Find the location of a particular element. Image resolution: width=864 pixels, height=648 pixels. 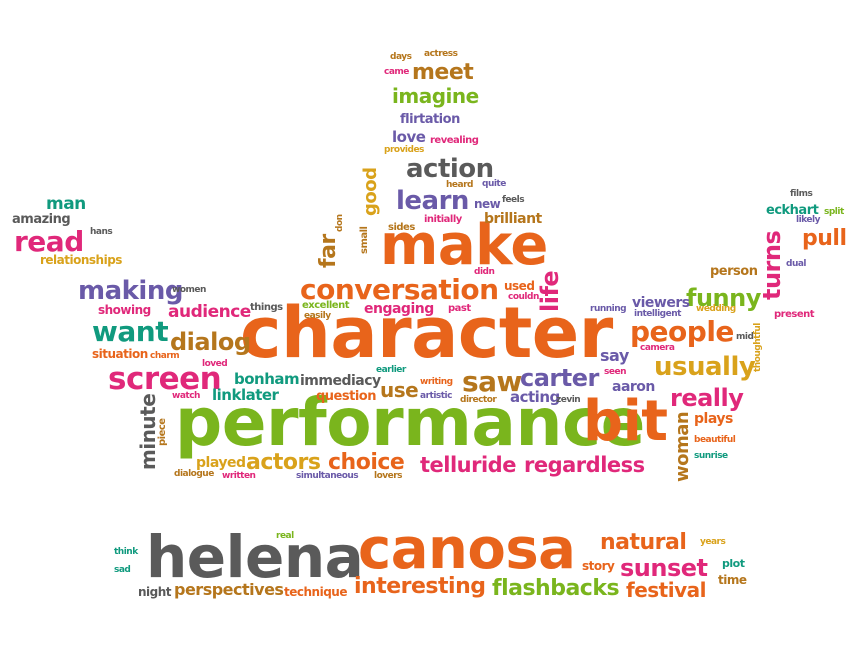

word-films: films is located at coordinates (801, 194).